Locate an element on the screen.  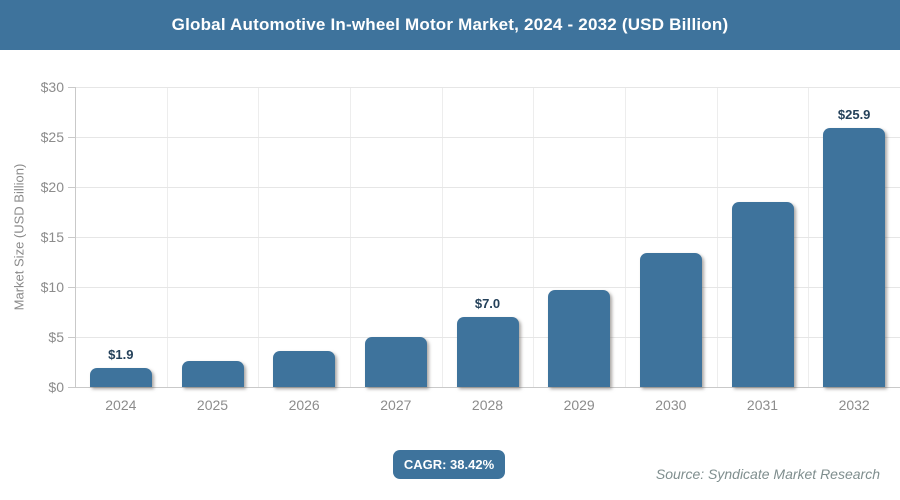
y-tick-label: $15 is located at coordinates (52, 237).